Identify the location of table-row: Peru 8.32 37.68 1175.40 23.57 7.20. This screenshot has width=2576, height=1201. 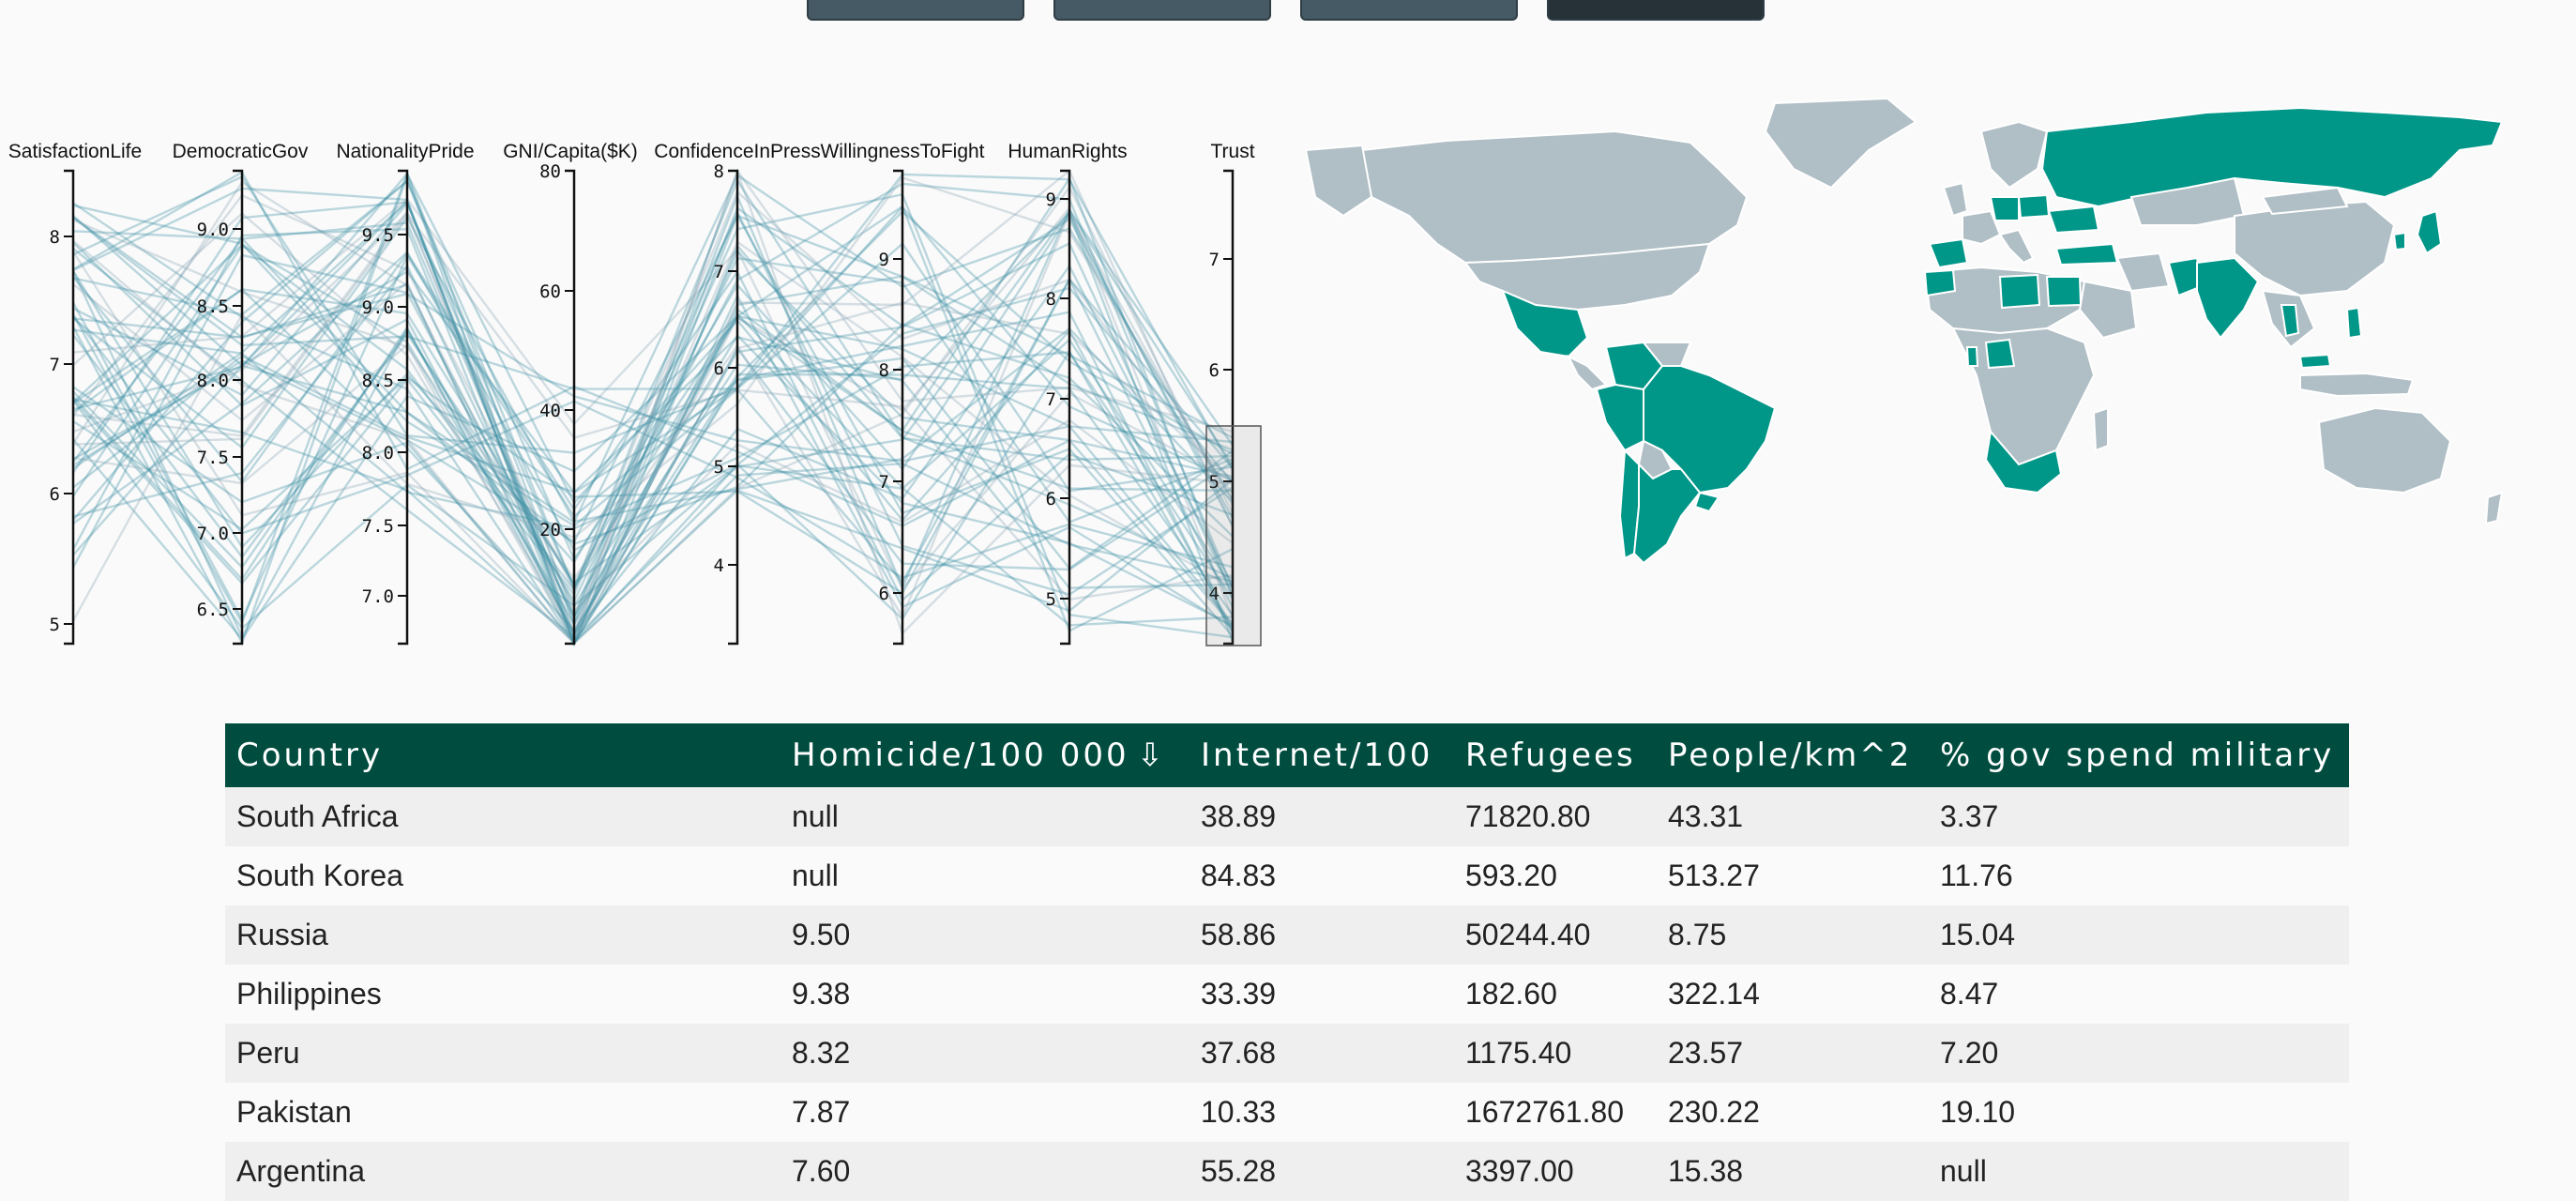
(1287, 1053).